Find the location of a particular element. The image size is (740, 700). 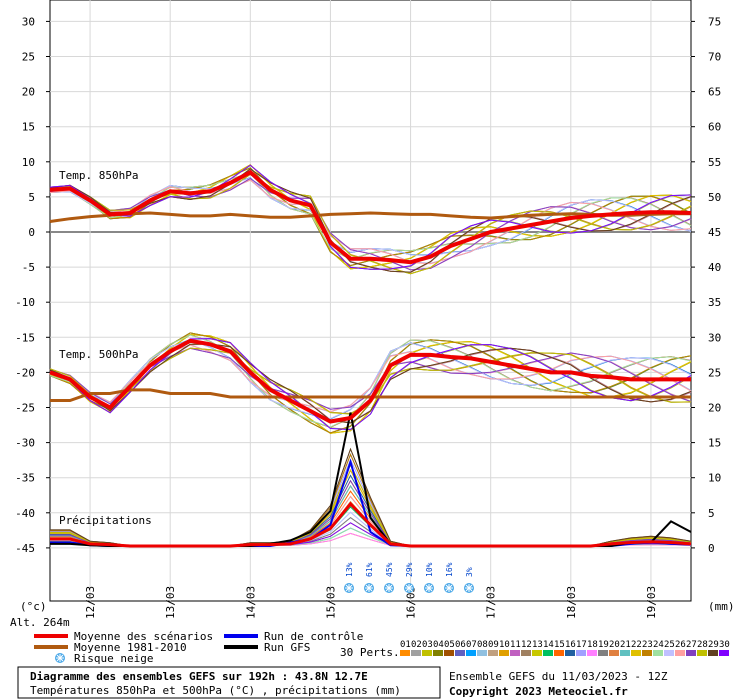

snow-risk-label: 13% is located at coordinates (349, 569).